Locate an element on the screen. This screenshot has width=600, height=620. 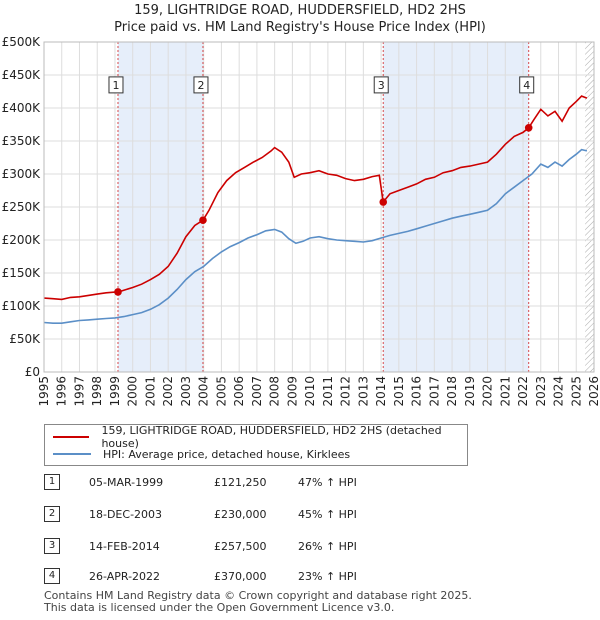
sale-row: 4 26-APR-2022 £370,000 23% ↑ HPI is located at coordinates (254, 577).